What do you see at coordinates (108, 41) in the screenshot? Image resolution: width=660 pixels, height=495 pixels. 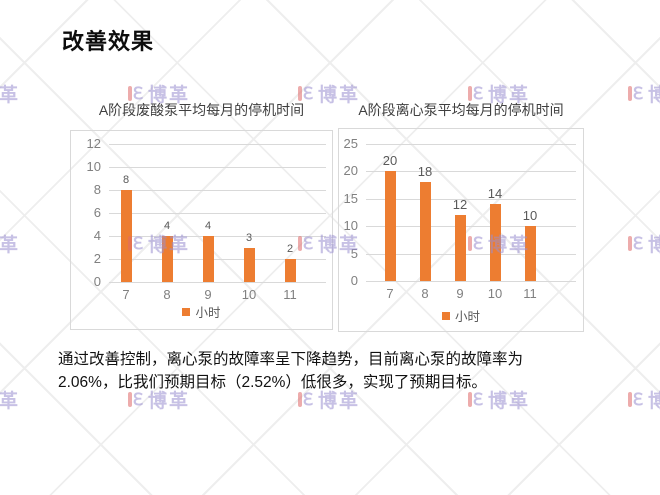 I see `slide-title: 改善效果` at bounding box center [108, 41].